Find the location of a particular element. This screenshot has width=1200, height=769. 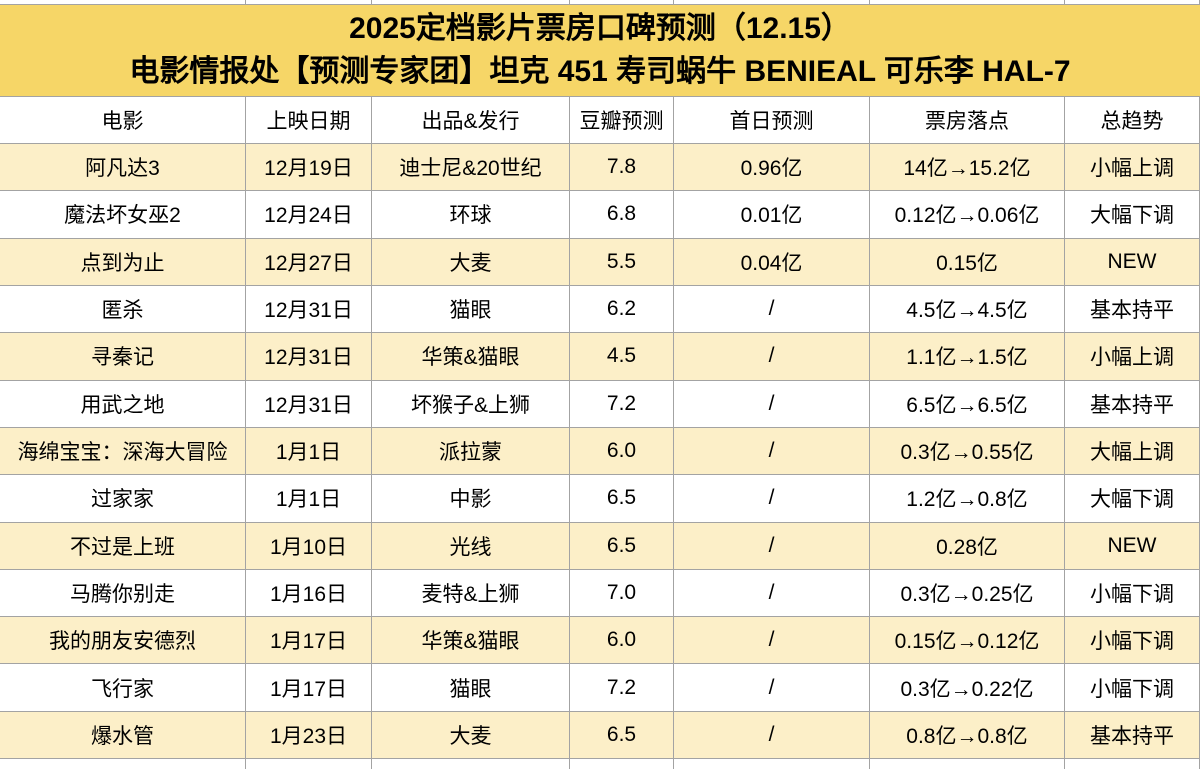

table-header: 电影 上映日期 出品&发行 豆瓣预测 首日预测 票房落点 总趋势 is located at coordinates (600, 120).